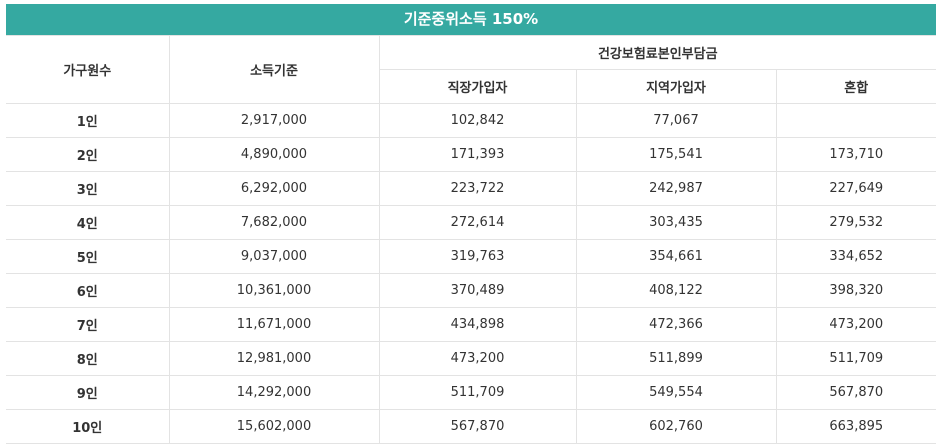  I want to click on cell-mixed: 173,710, so click(856, 154).